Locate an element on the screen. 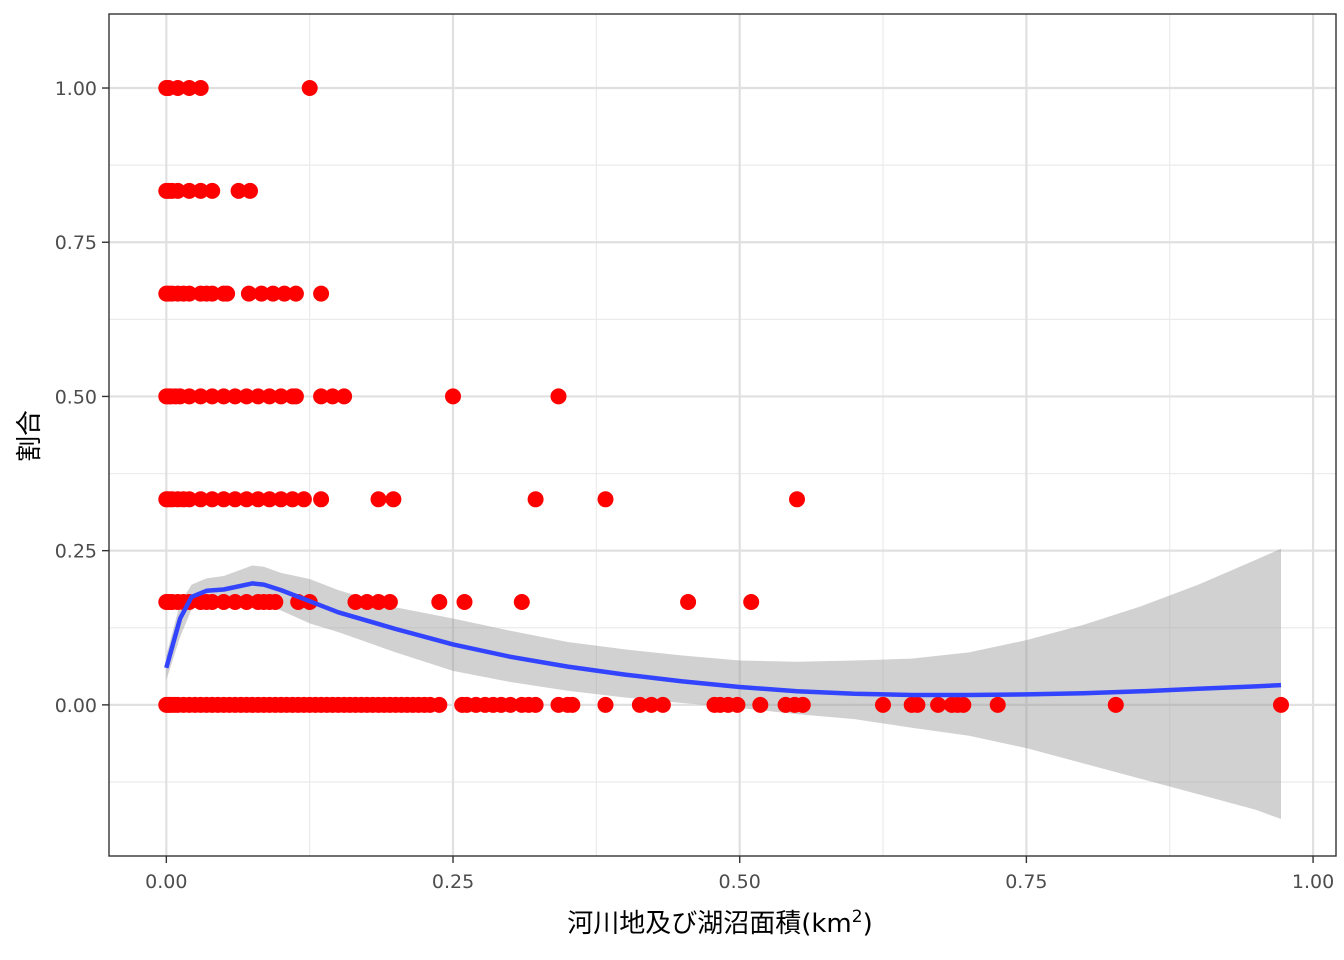 Image resolution: width=1344 pixels, height=960 pixels. x-tick-label: 1.00 is located at coordinates (1313, 882).